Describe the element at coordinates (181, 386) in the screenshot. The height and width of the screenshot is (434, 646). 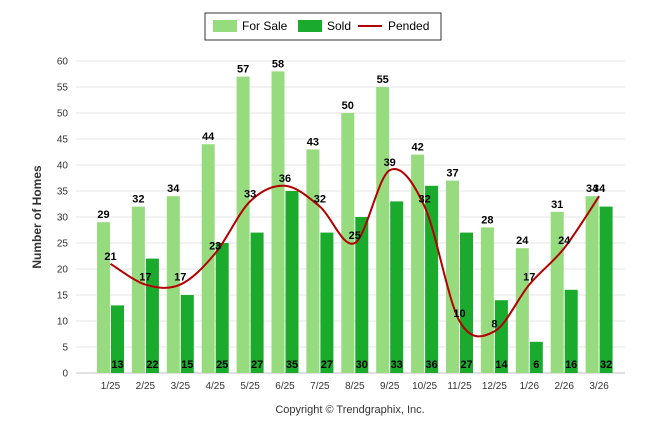
I see `x-tick-label: 3/25` at that location.